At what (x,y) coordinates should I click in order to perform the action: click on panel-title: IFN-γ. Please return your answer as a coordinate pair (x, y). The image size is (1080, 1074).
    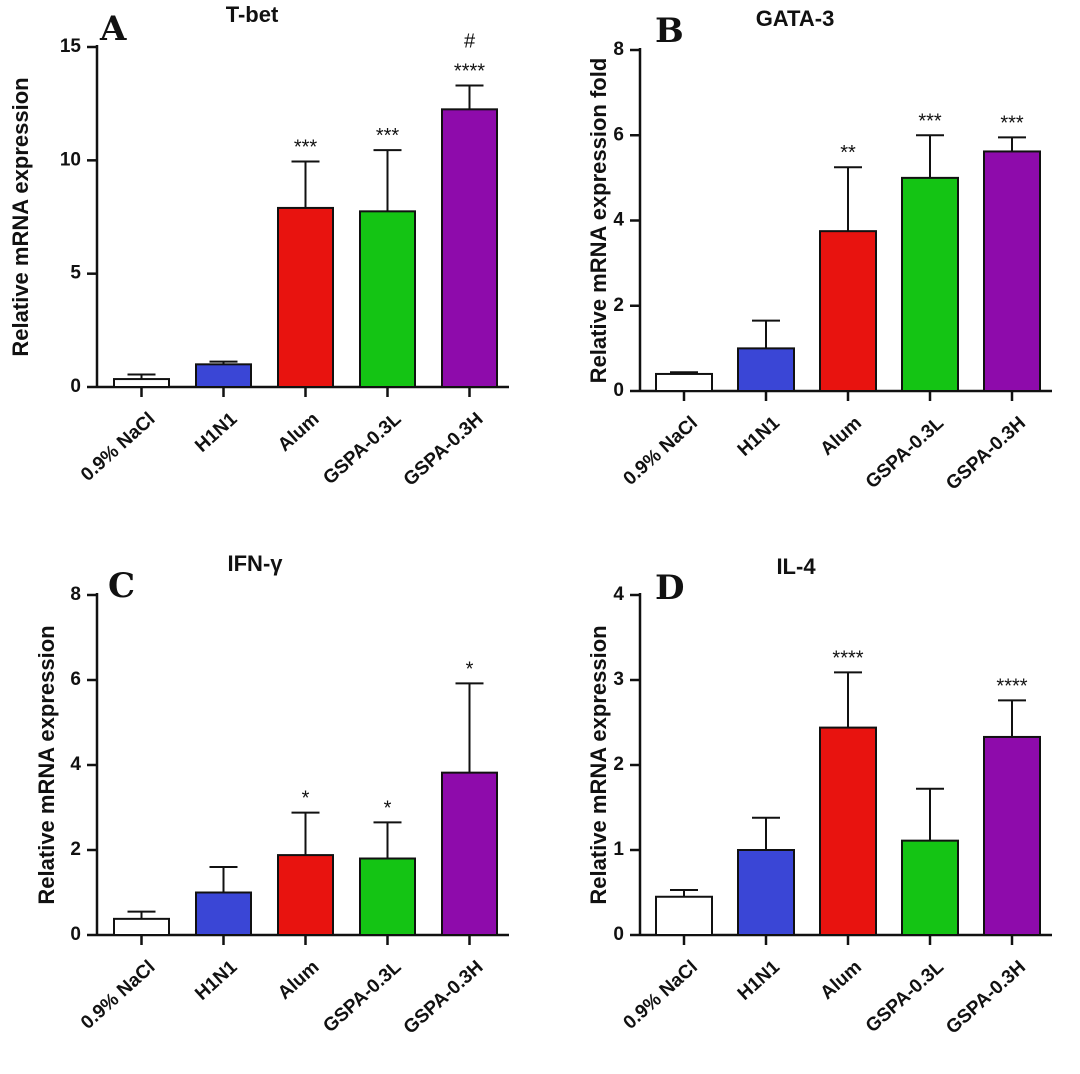
    Looking at the image, I should click on (256, 563).